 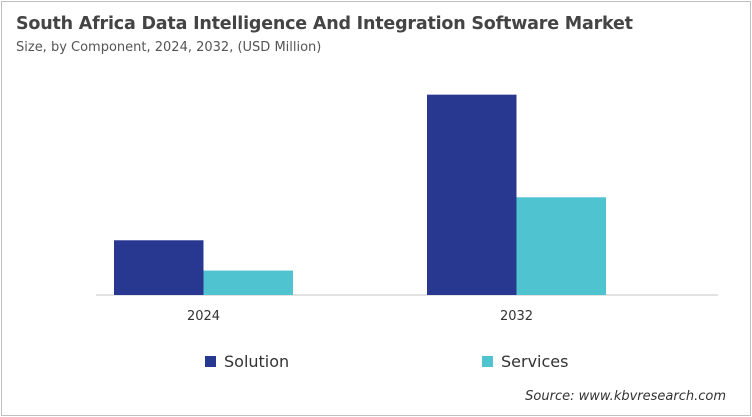 I want to click on bar-services-2032, so click(x=561, y=246).